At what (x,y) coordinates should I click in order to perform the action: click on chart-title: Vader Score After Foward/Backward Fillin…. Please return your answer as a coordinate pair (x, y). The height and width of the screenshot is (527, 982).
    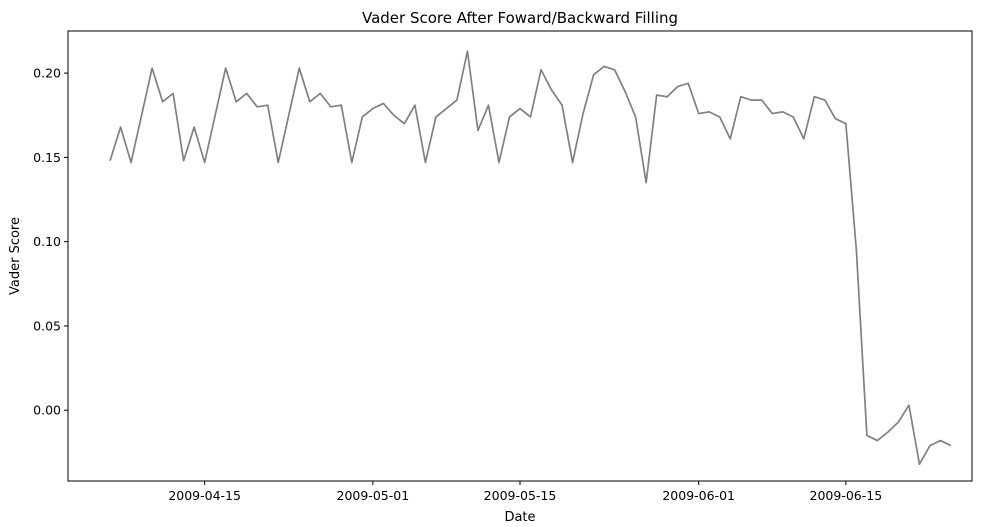
    Looking at the image, I should click on (520, 18).